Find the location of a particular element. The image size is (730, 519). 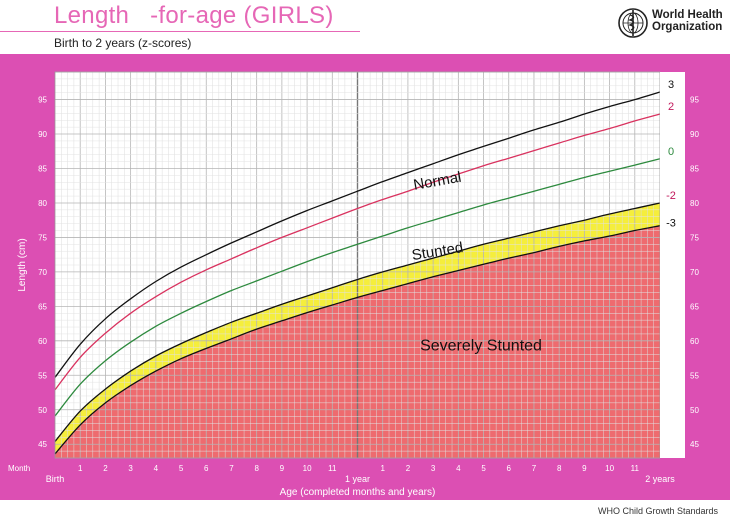

y-tick-label-right: 50 is located at coordinates (694, 410).